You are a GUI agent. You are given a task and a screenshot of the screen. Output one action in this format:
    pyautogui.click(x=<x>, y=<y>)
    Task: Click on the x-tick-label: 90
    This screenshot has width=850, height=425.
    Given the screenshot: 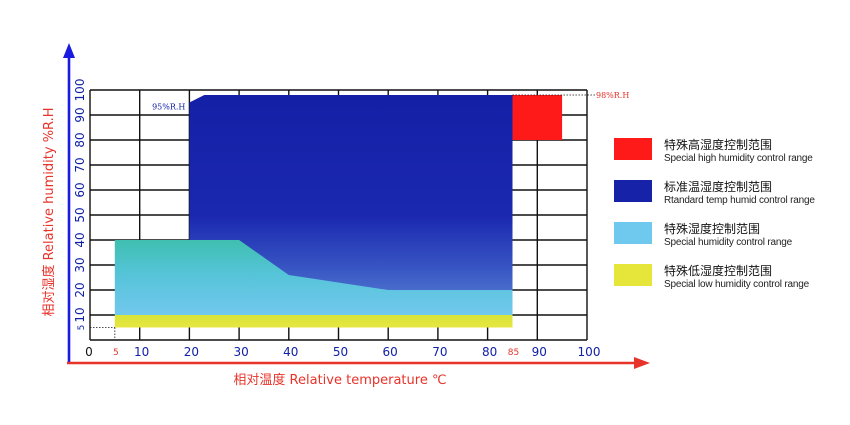 What is the action you would take?
    pyautogui.click(x=539, y=352)
    